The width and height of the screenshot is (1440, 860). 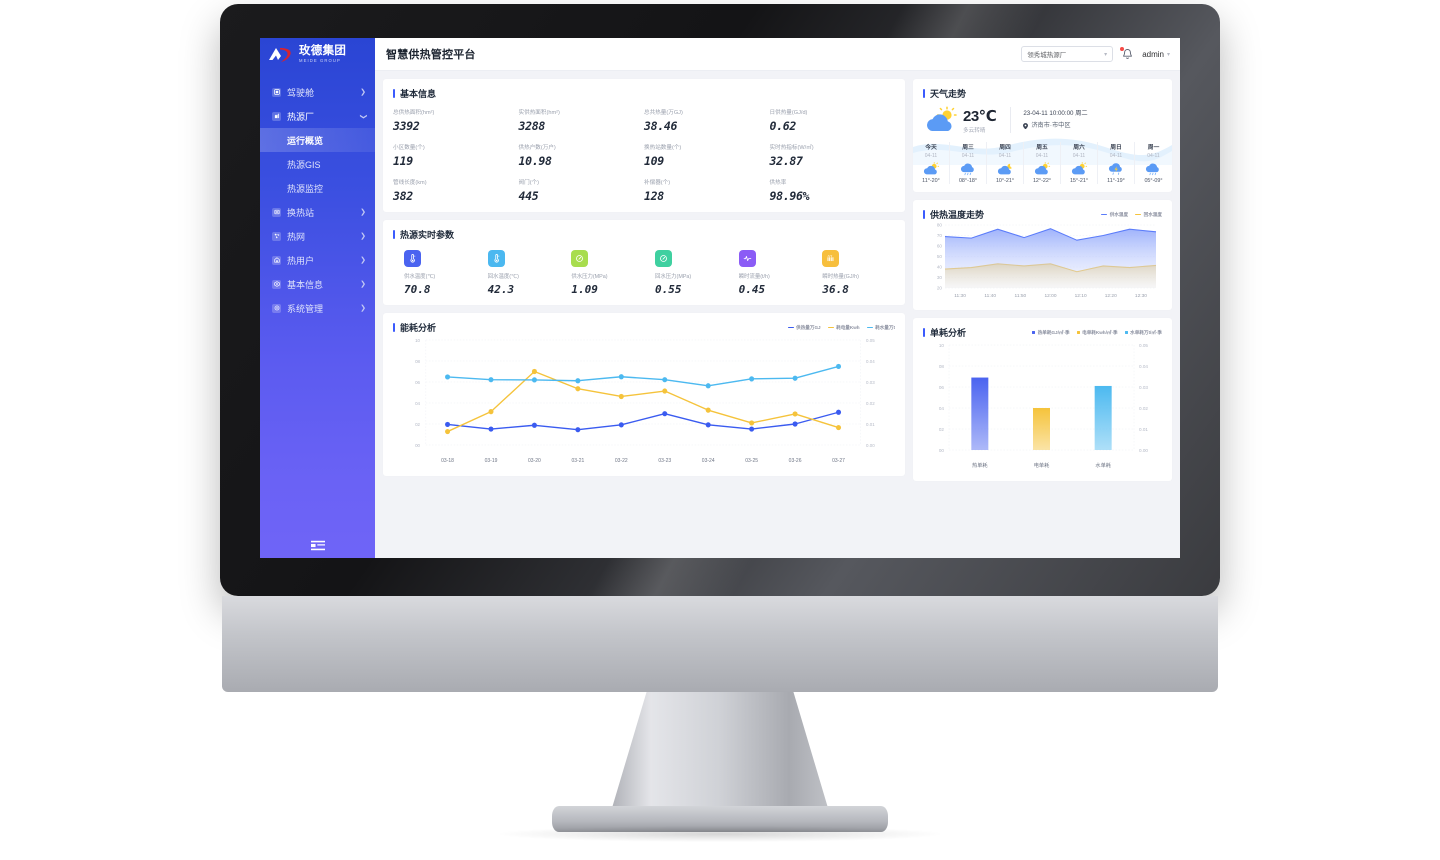 I want to click on param-label: 瞬时热量(GJ/h), so click(x=840, y=277).